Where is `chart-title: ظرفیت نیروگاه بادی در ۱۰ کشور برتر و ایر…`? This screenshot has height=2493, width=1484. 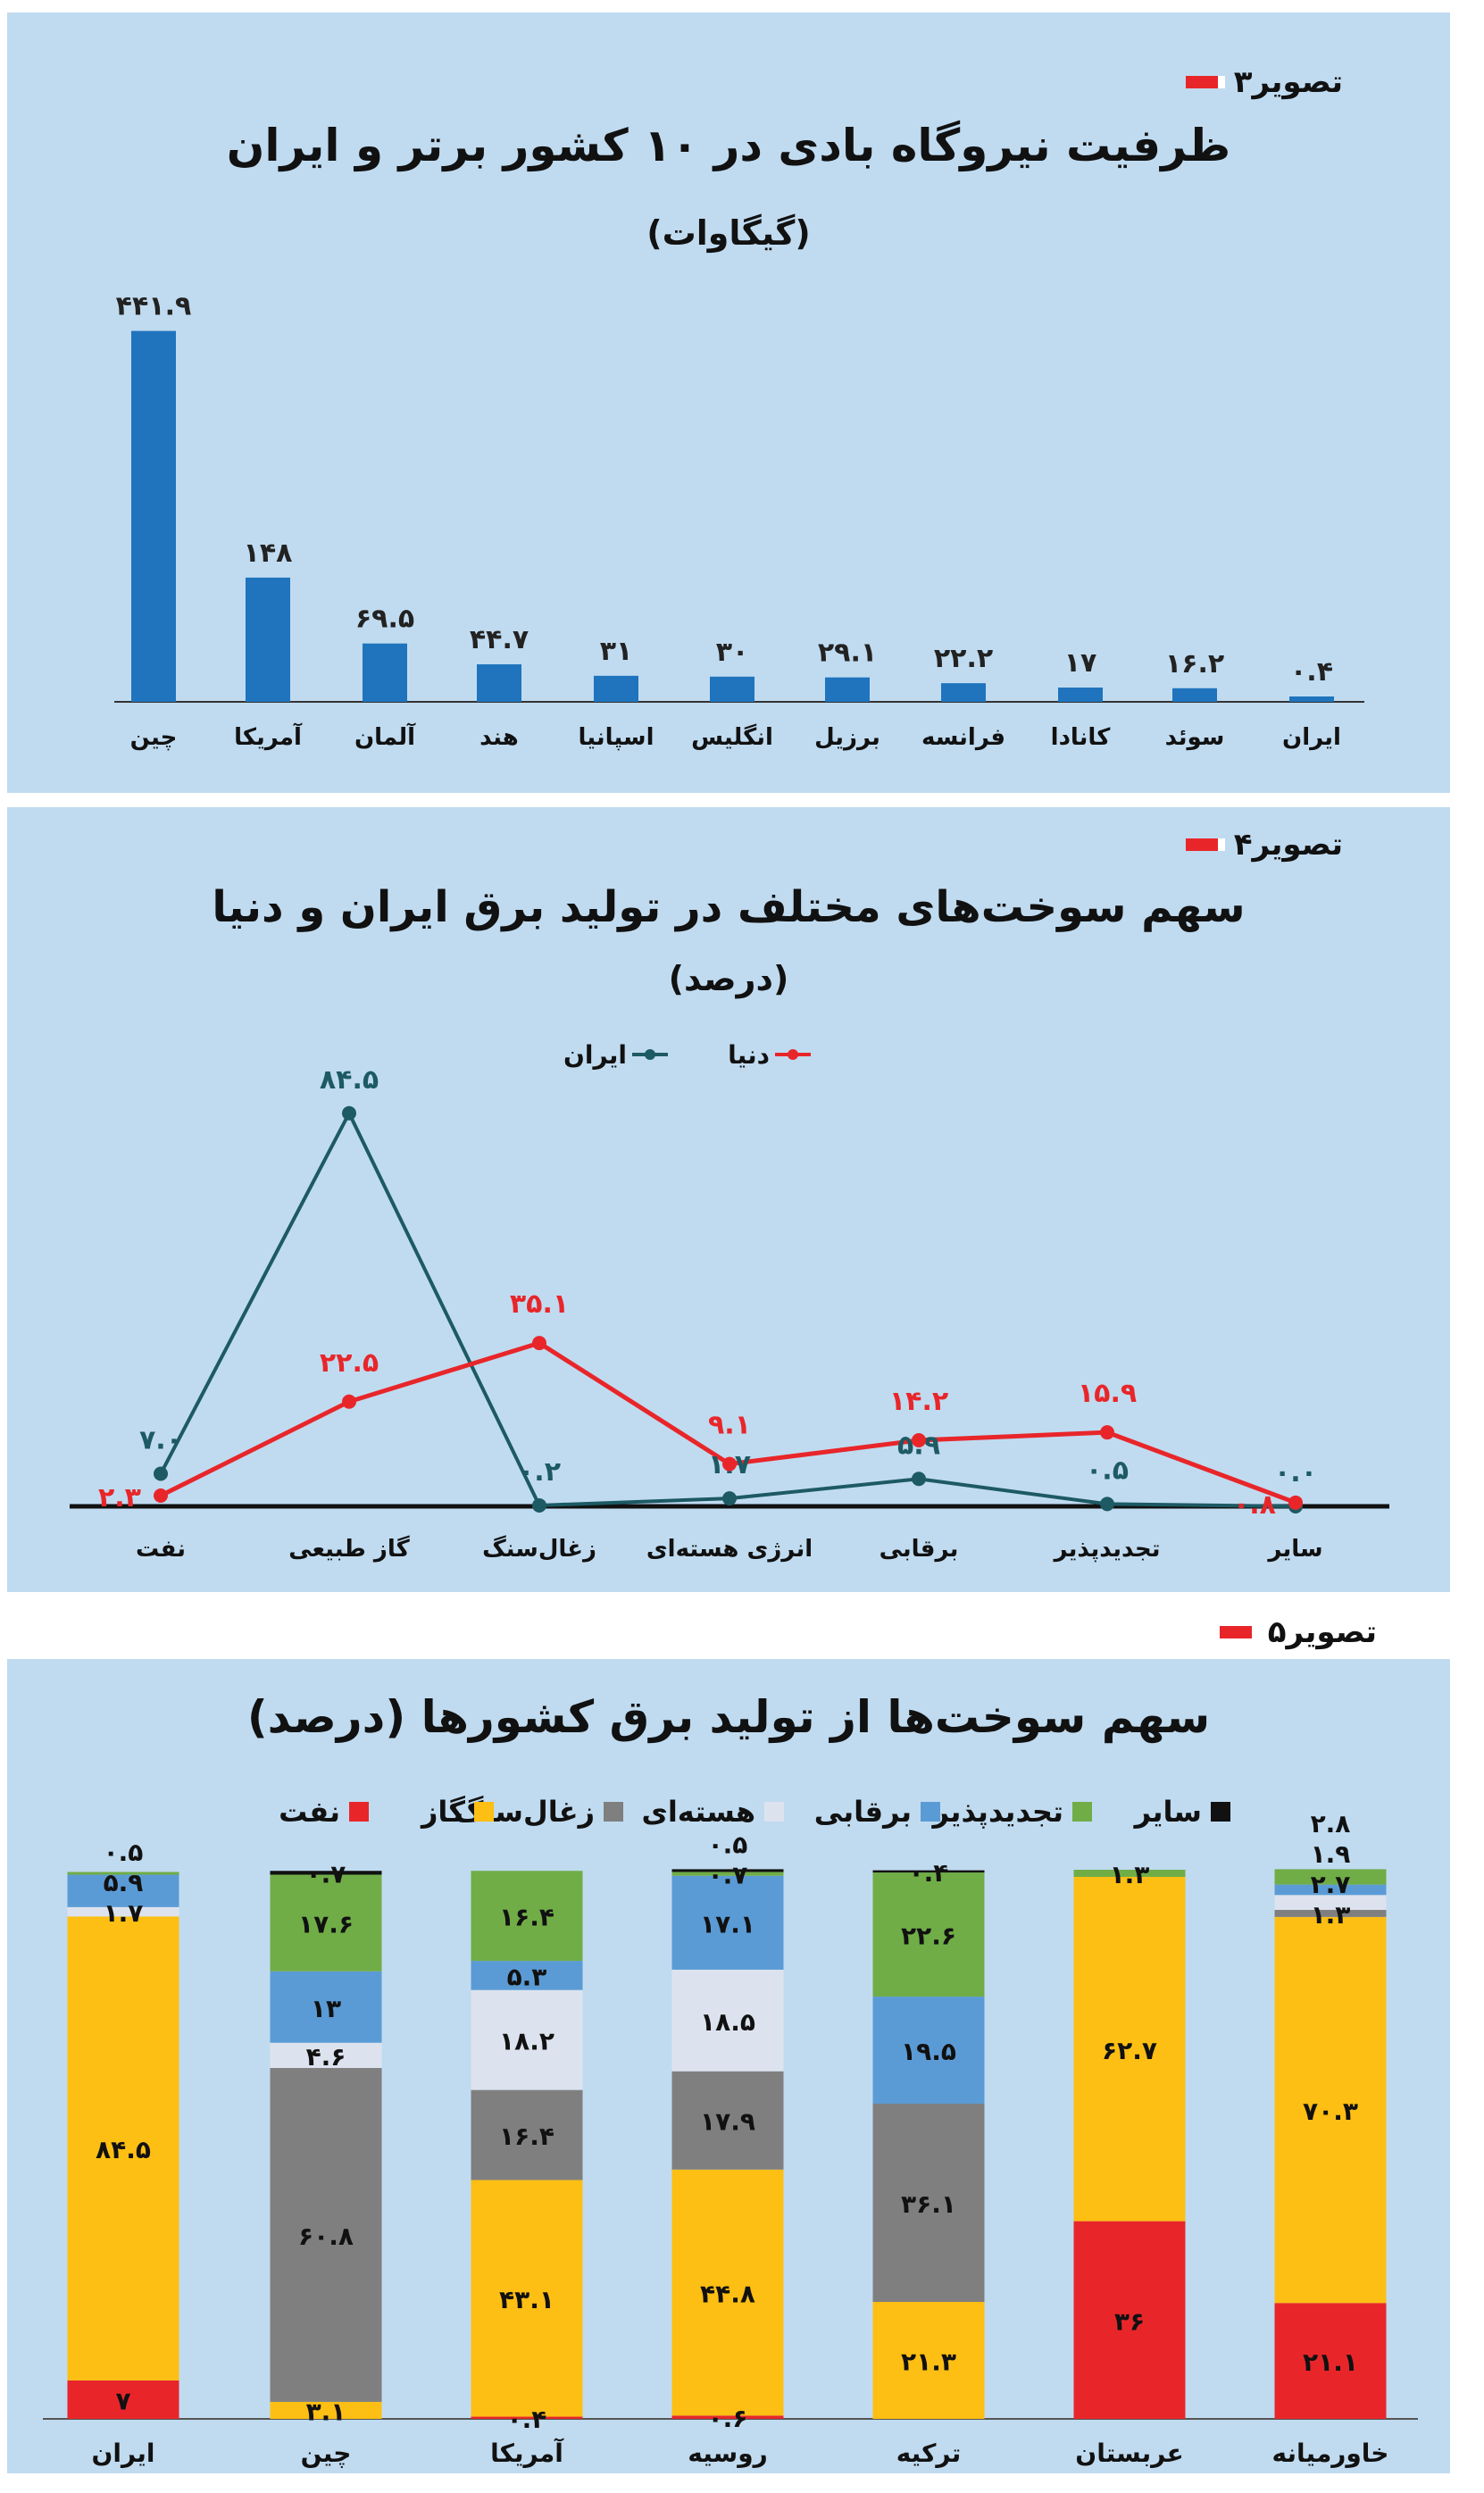 chart-title: ظرفیت نیروگاه بادی در ۱۰ کشور برتر و ایر… is located at coordinates (728, 145).